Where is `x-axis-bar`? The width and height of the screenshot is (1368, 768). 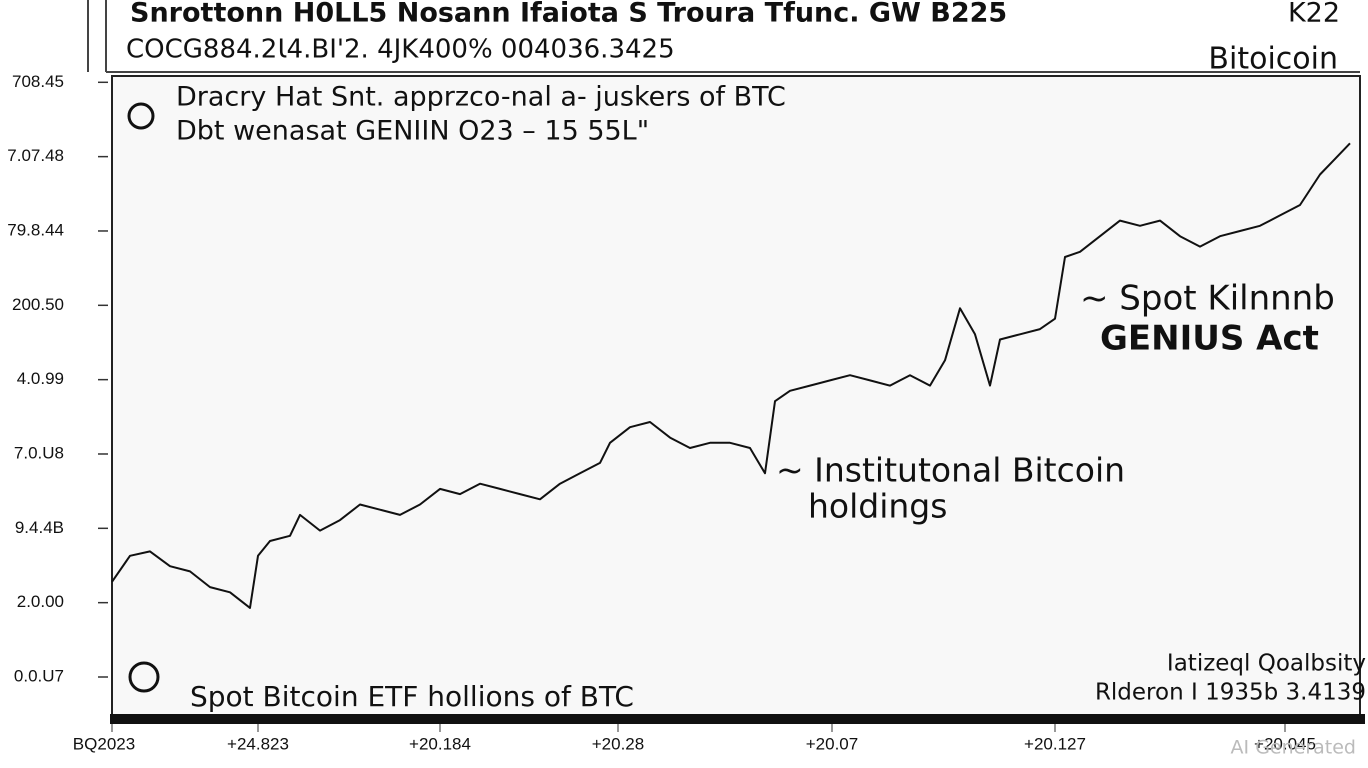 x-axis-bar is located at coordinates (737, 719).